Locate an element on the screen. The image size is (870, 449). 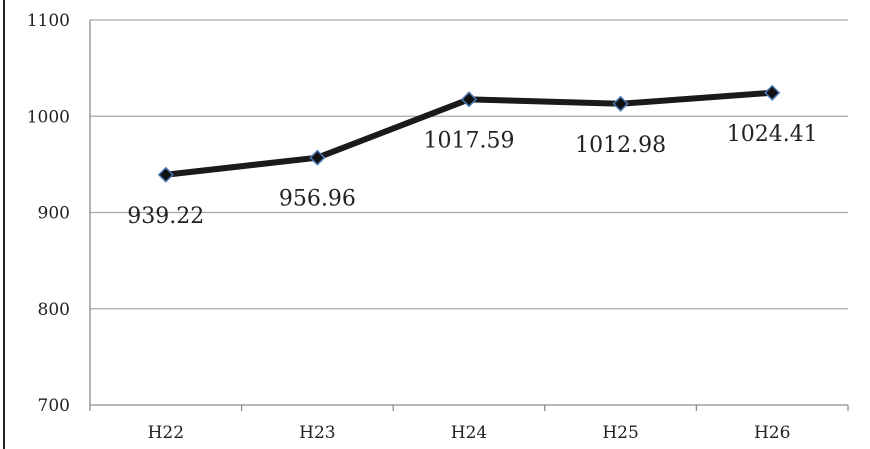
data-label: 1024.41 is located at coordinates (772, 134).